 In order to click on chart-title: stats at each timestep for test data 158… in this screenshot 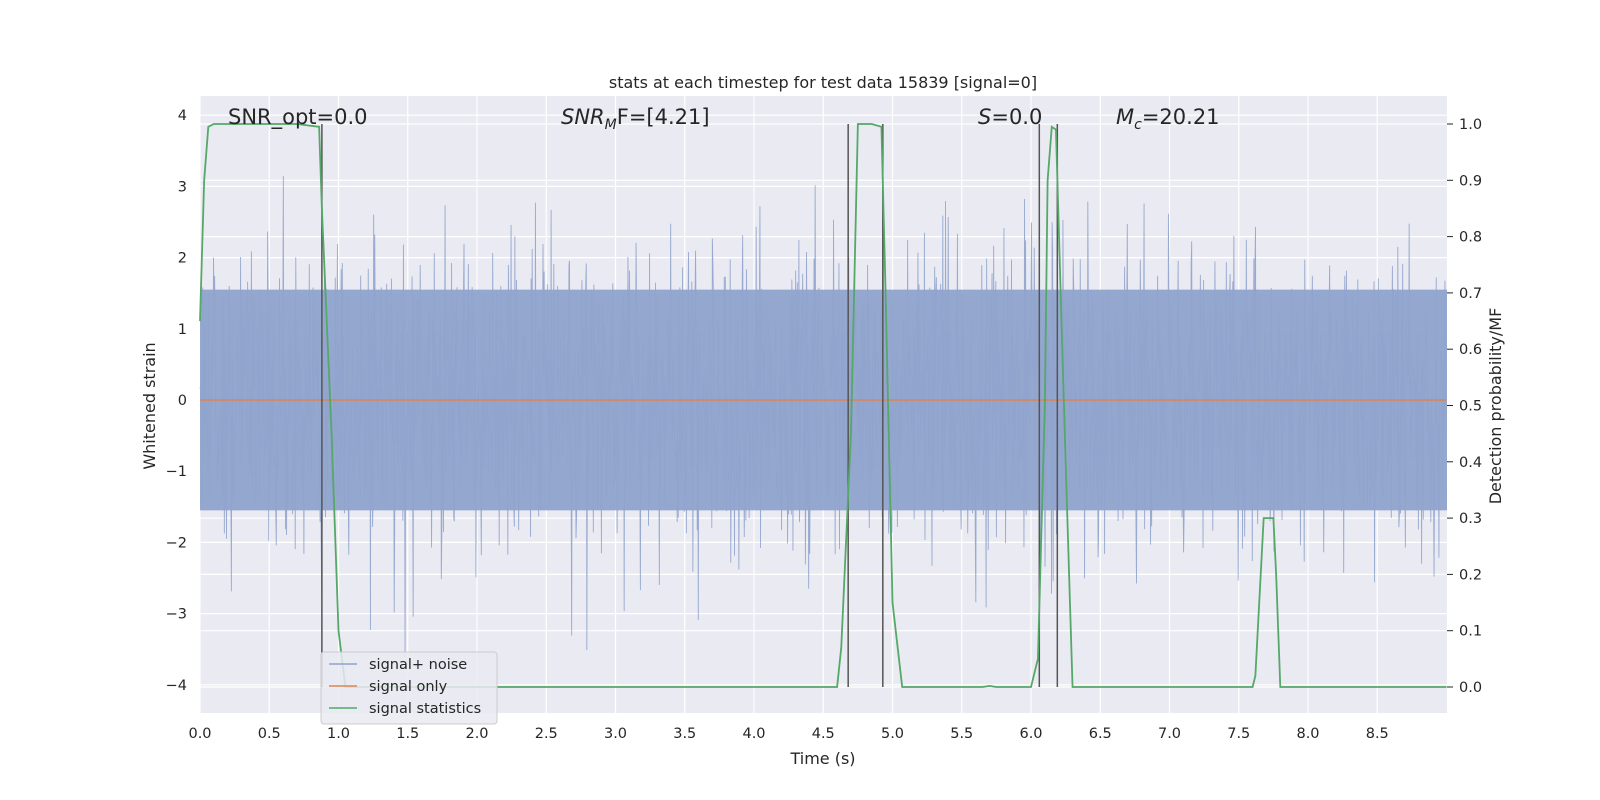, I will do `click(823, 82)`.